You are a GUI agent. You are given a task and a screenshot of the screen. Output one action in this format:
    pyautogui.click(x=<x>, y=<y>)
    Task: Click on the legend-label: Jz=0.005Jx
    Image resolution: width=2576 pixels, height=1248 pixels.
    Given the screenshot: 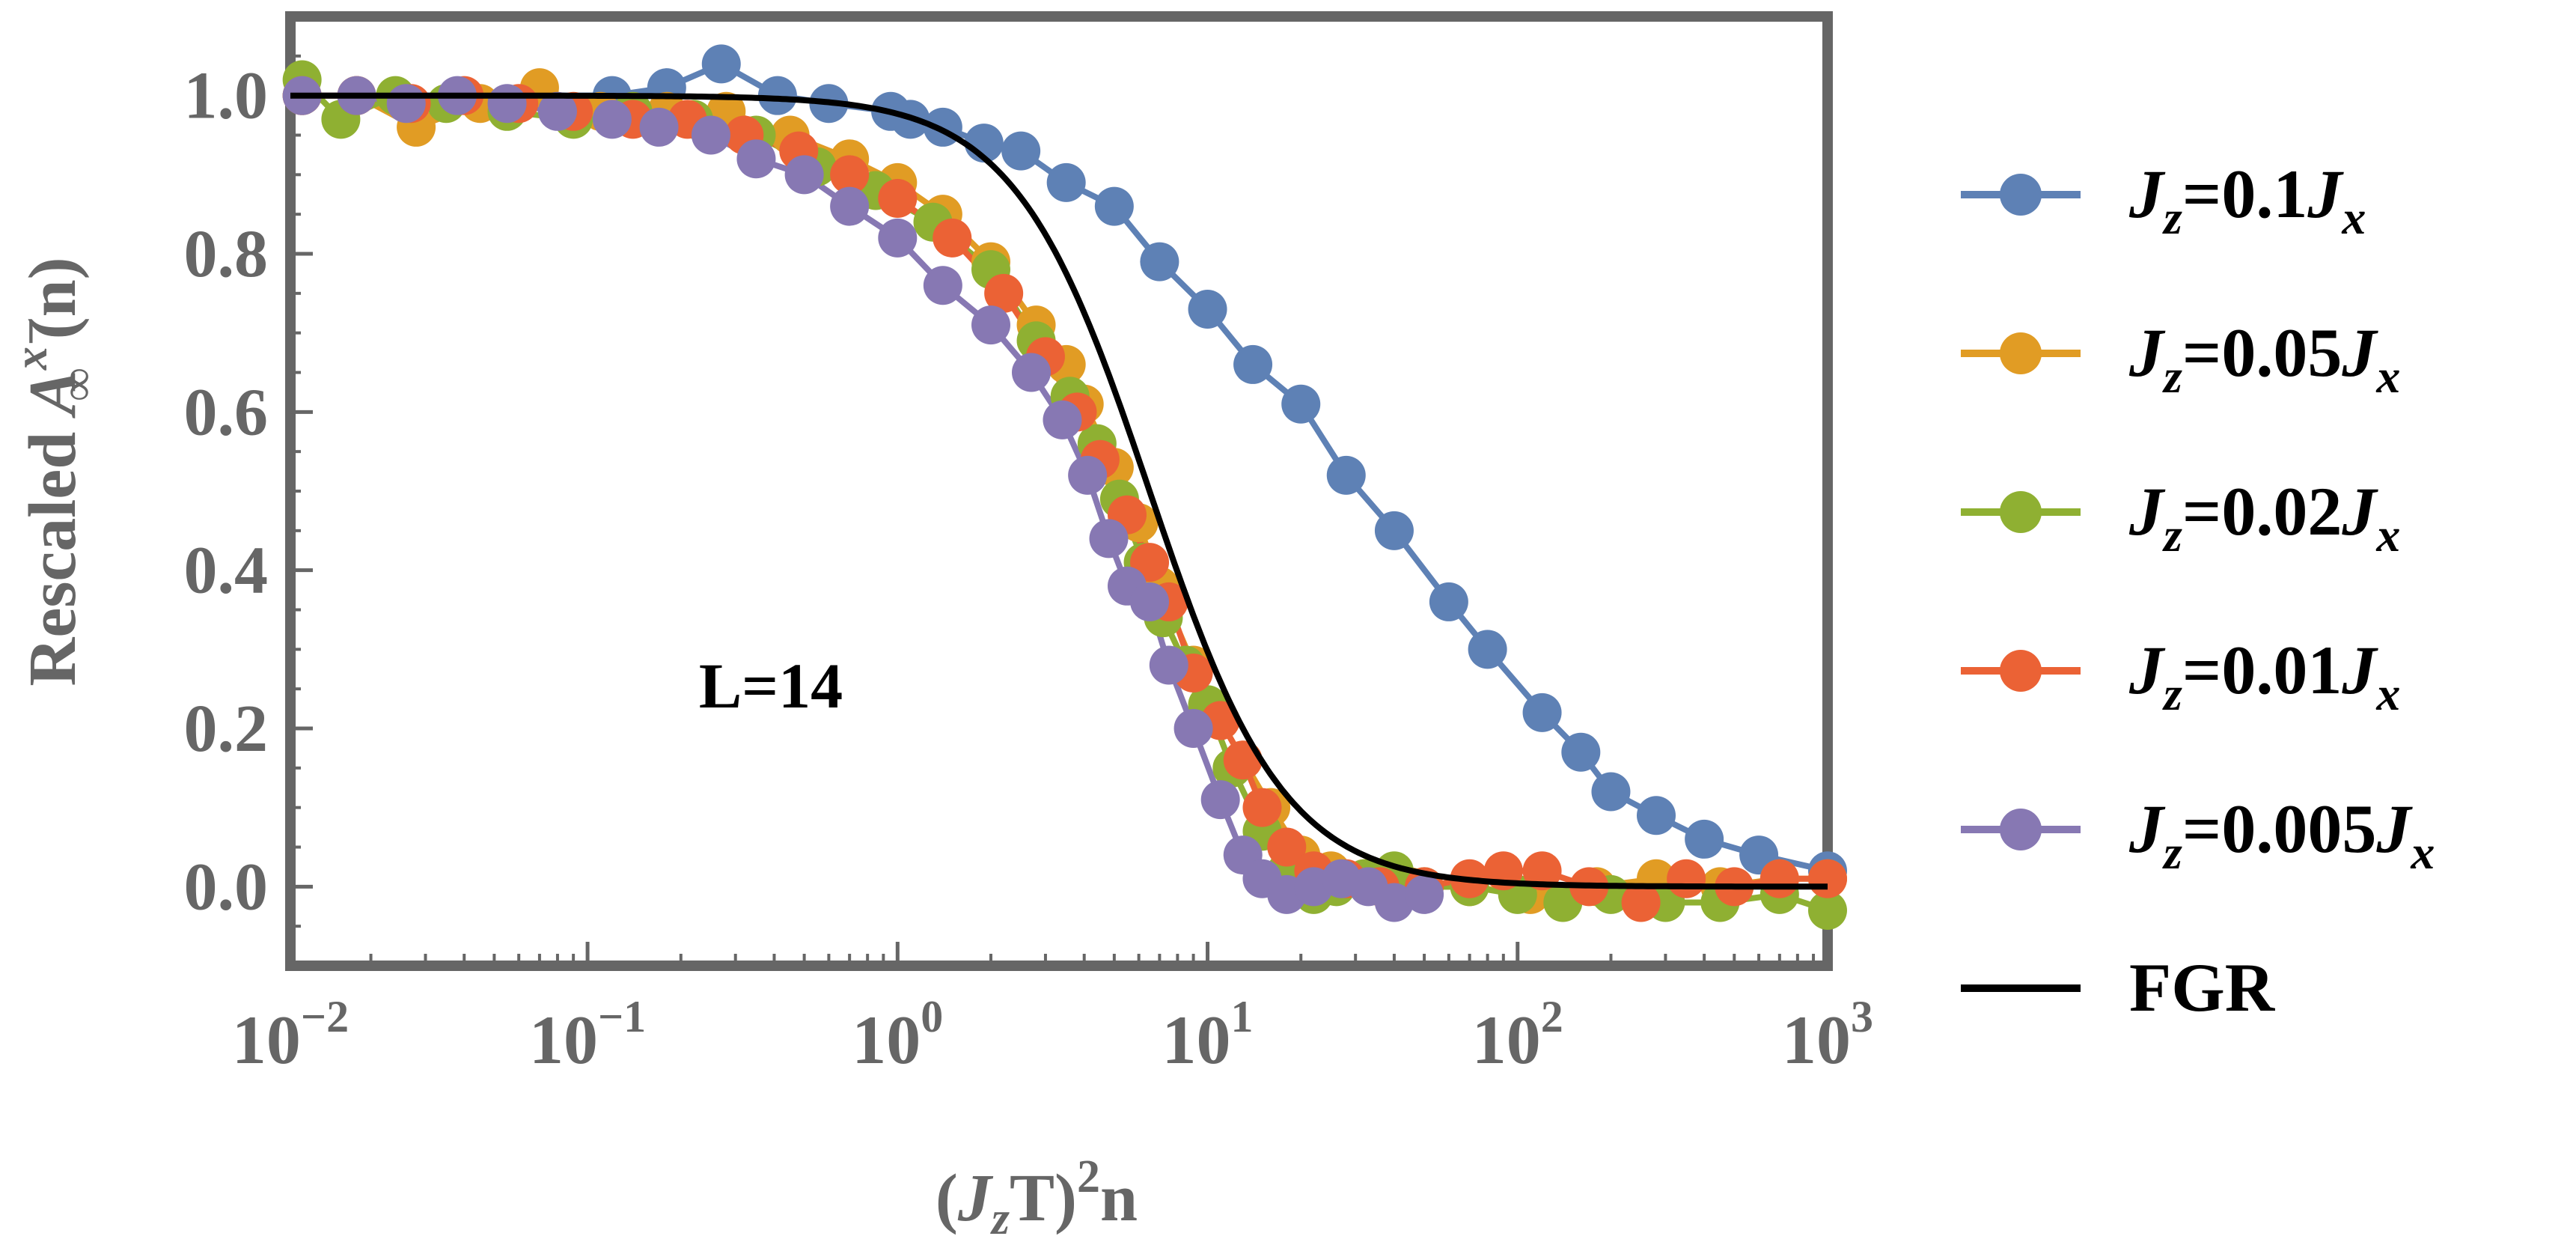 What is the action you would take?
    pyautogui.click(x=2281, y=835)
    